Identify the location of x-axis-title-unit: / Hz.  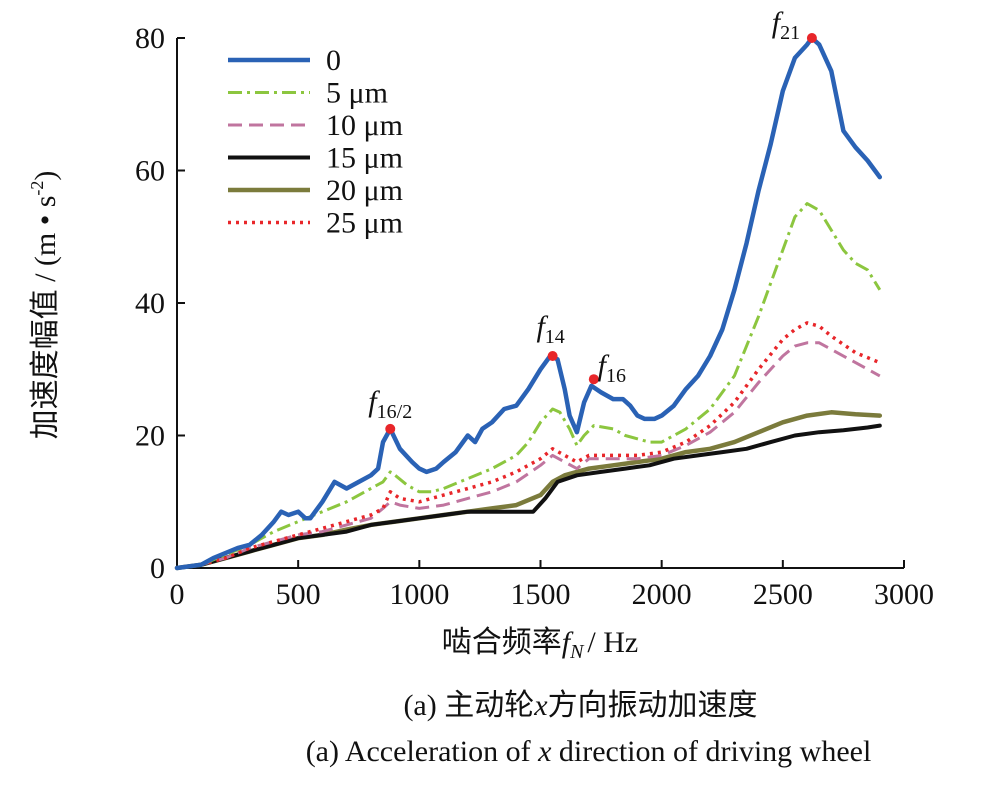
(612, 642).